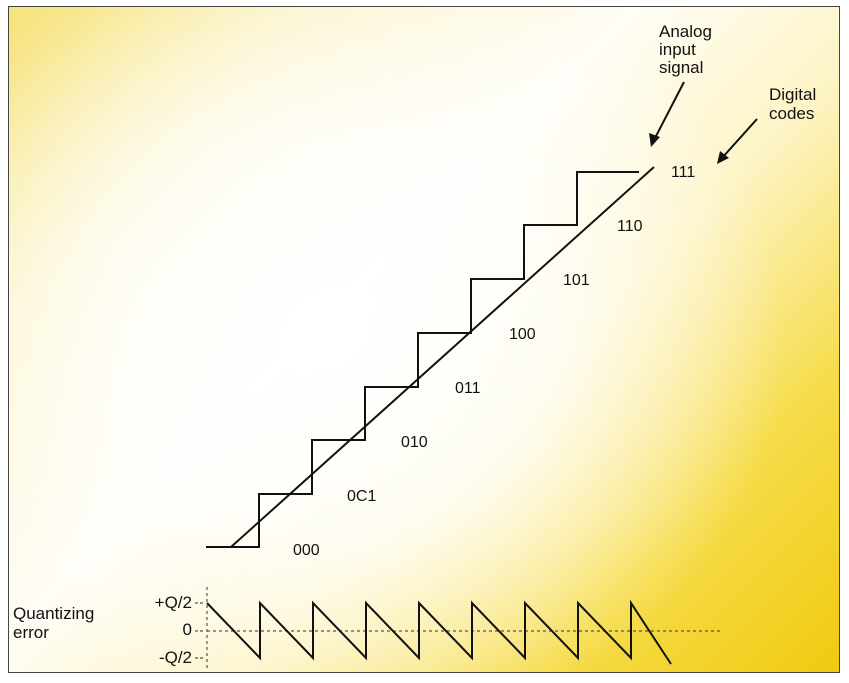  Describe the element at coordinates (791, 113) in the screenshot. I see `digital-label-line2: codes` at that location.